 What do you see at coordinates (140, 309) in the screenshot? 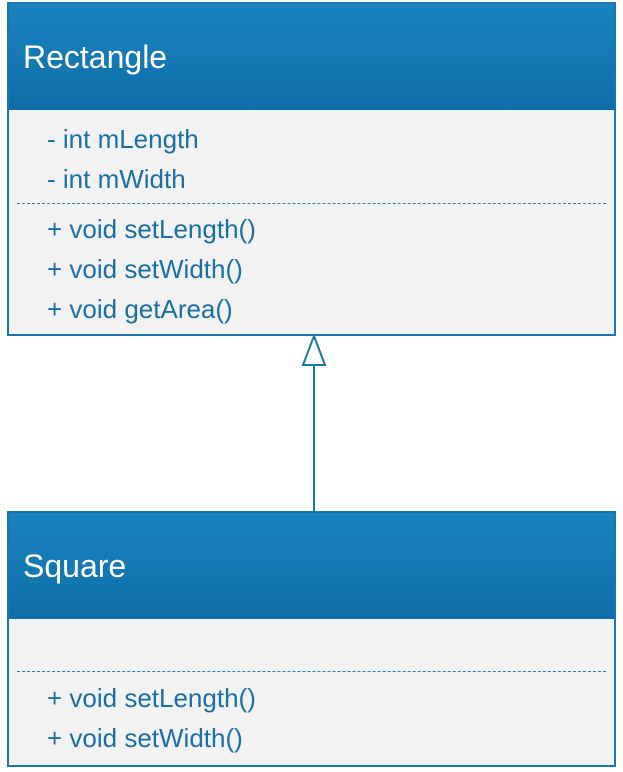
I see `operation-item: + void getArea()` at bounding box center [140, 309].